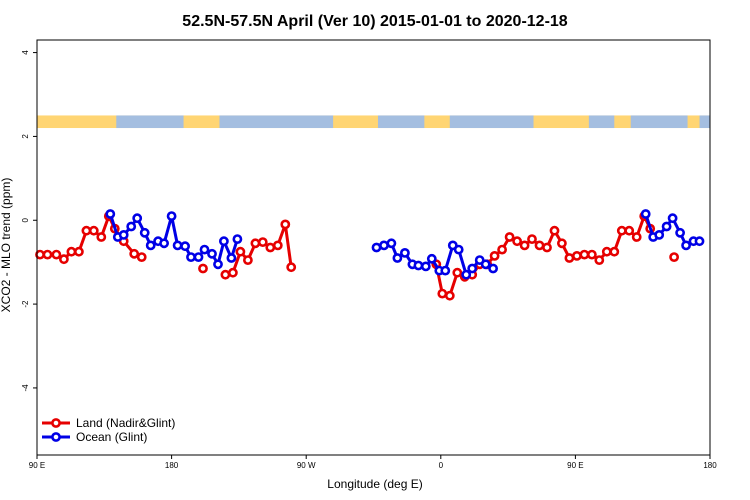 The height and width of the screenshot is (500, 750). What do you see at coordinates (25, 388) in the screenshot?
I see `y-tick-label-4: -4` at bounding box center [25, 388].